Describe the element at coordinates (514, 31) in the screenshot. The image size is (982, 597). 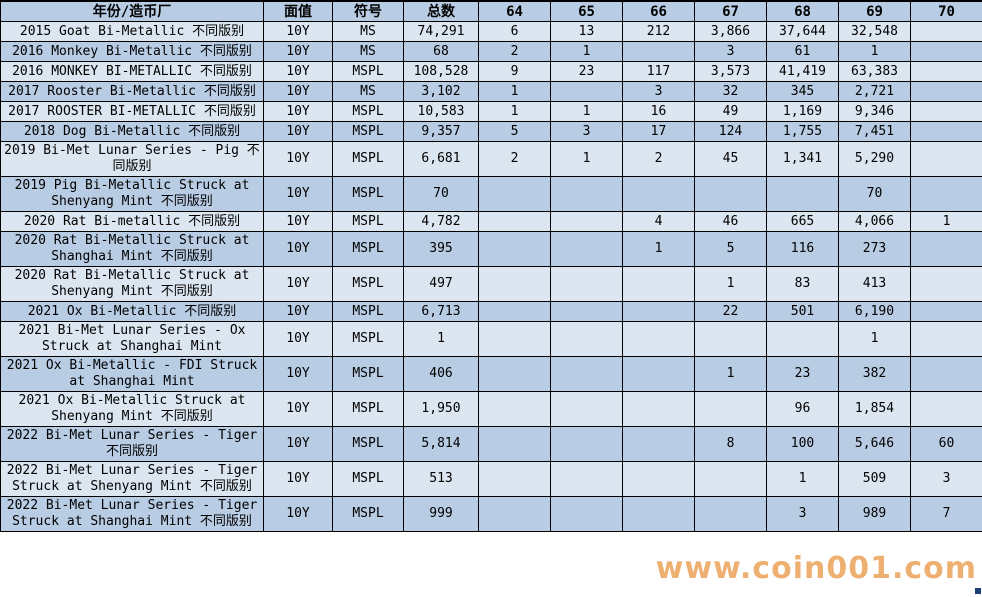
I see `value-cell: 6` at that location.